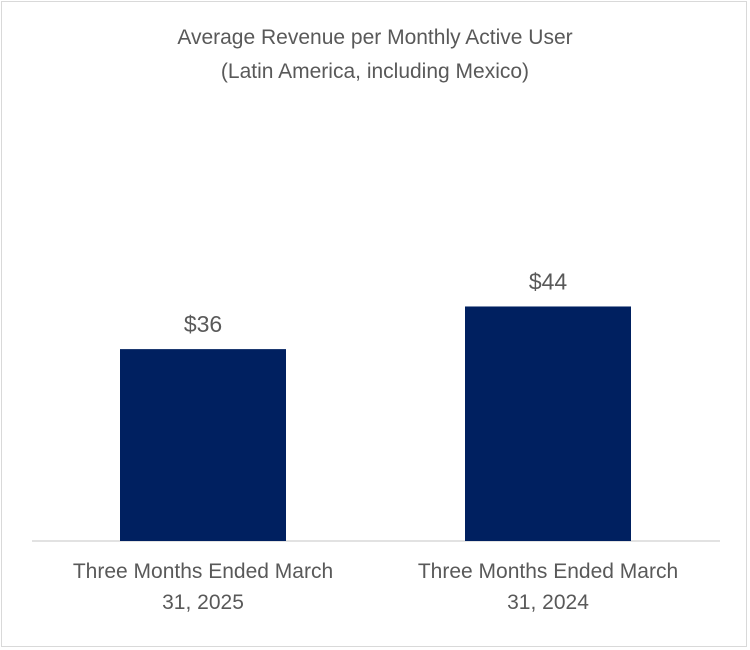  Describe the element at coordinates (203, 324) in the screenshot. I see `data-label-1: $36` at that location.